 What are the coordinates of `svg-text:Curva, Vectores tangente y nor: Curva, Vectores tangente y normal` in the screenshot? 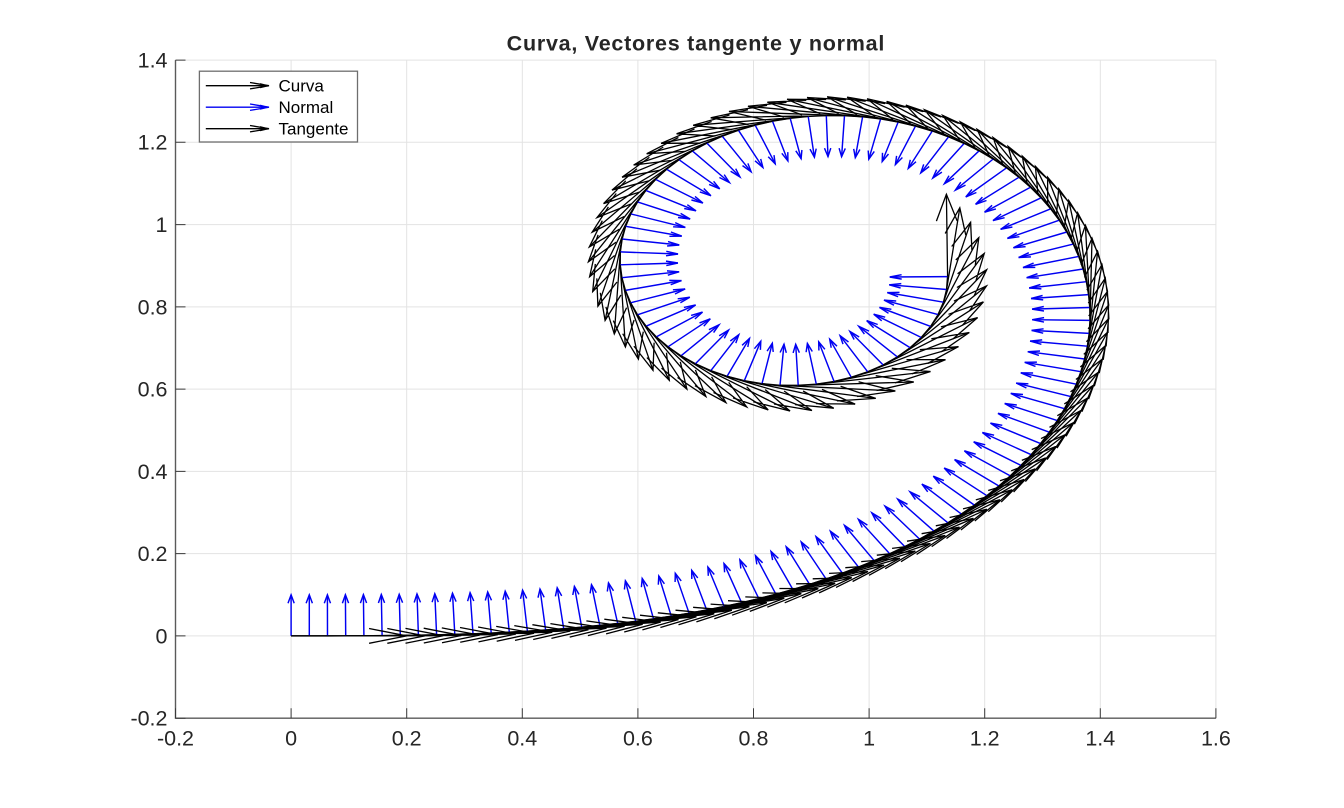 It's located at (696, 43).